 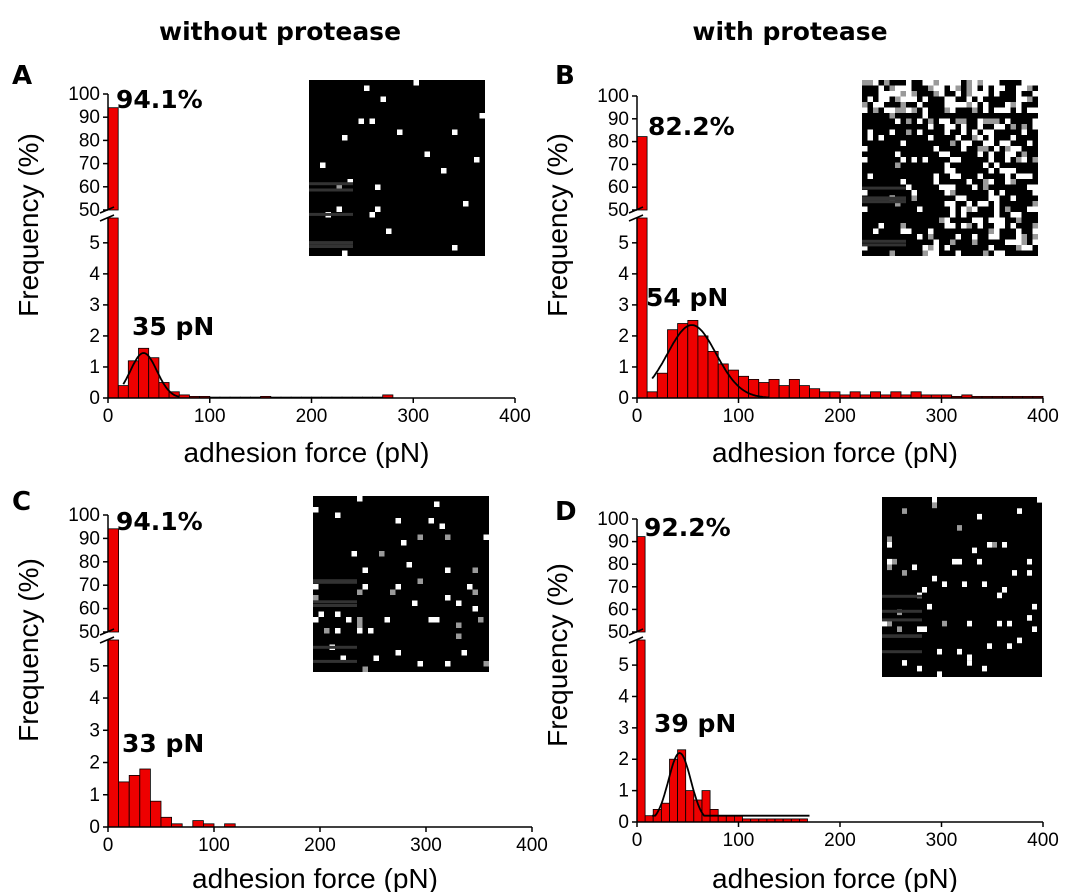 I want to click on histogram-bar, so click(x=652, y=395).